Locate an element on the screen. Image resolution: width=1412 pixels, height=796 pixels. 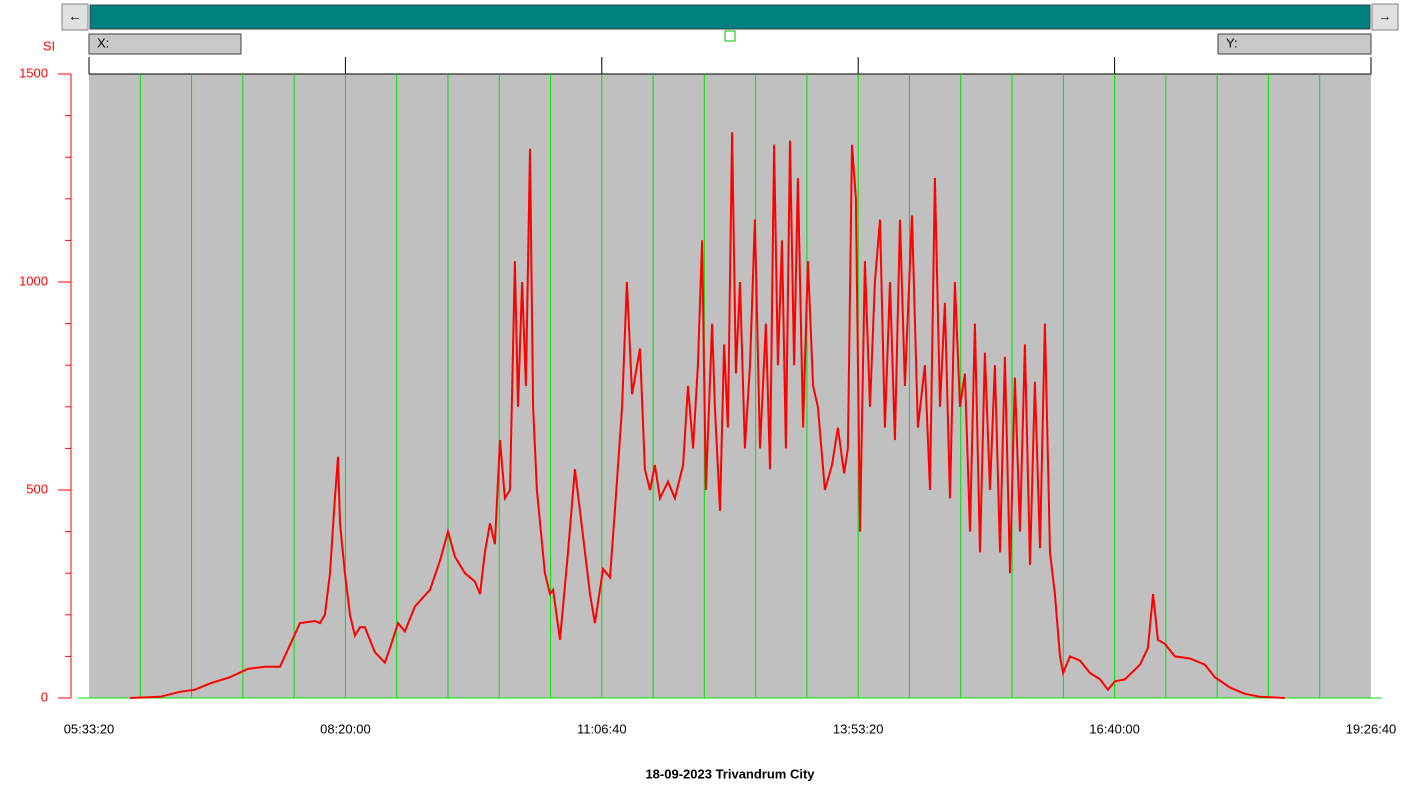
x-tick-label: 05:33:20 is located at coordinates (89, 728).